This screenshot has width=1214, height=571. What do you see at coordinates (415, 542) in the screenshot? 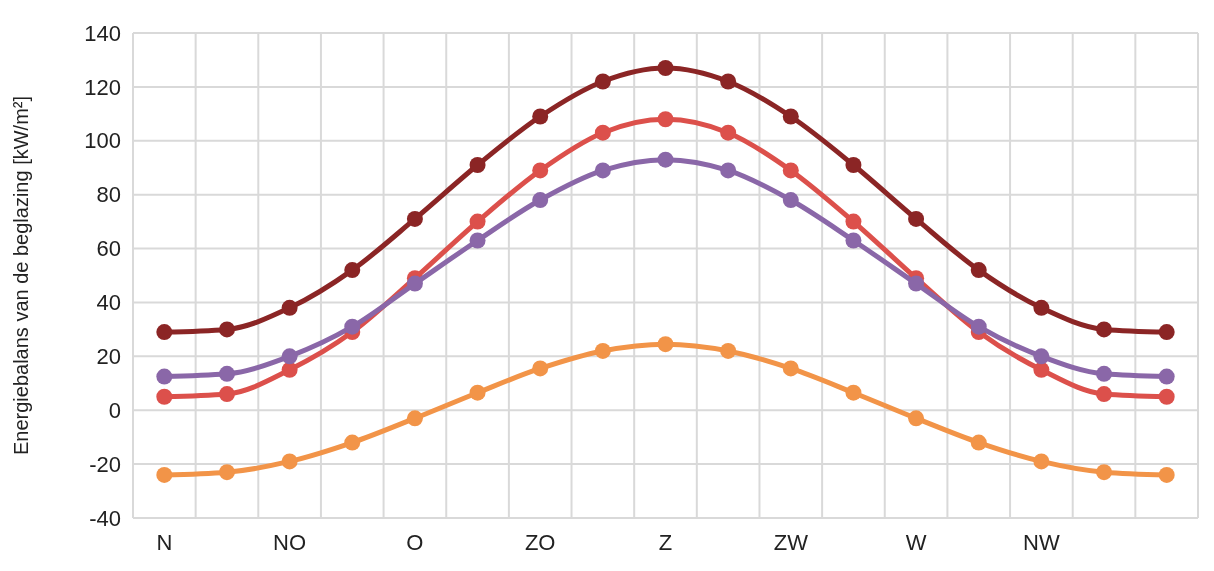
I see `x-tick-label: O` at bounding box center [415, 542].